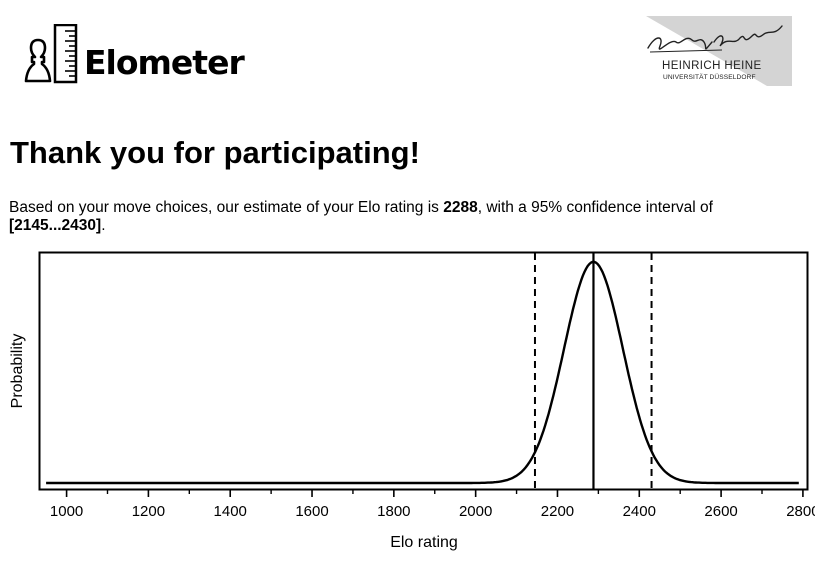 The height and width of the screenshot is (569, 815). I want to click on university-logo, so click(719, 51).